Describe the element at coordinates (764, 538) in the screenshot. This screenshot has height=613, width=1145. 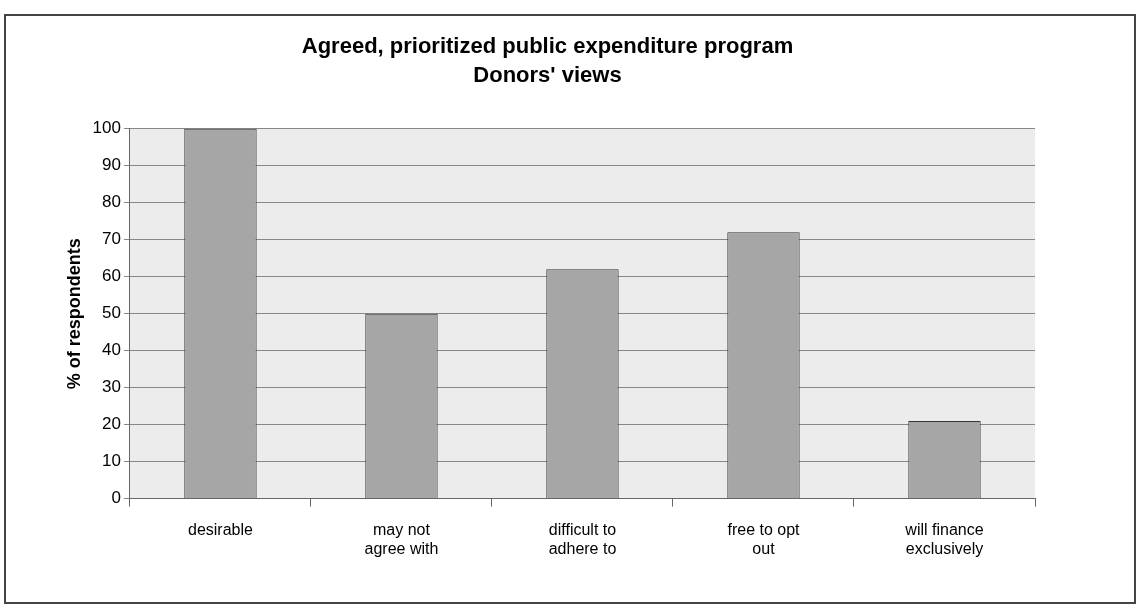
I see `x-tick-label: free to opt out` at that location.